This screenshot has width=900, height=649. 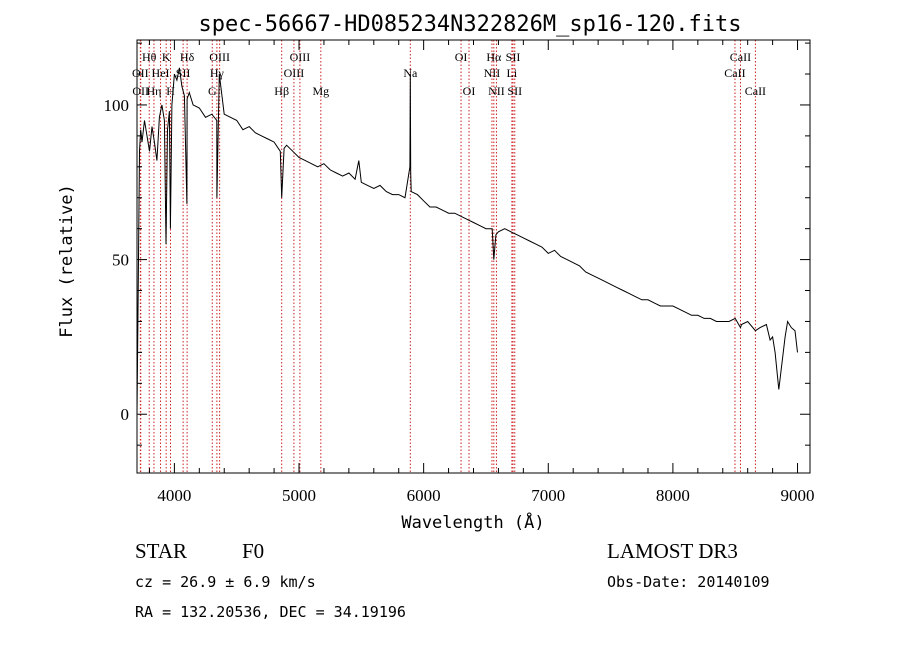 What do you see at coordinates (166, 57) in the screenshot?
I see `line-label: K` at bounding box center [166, 57].